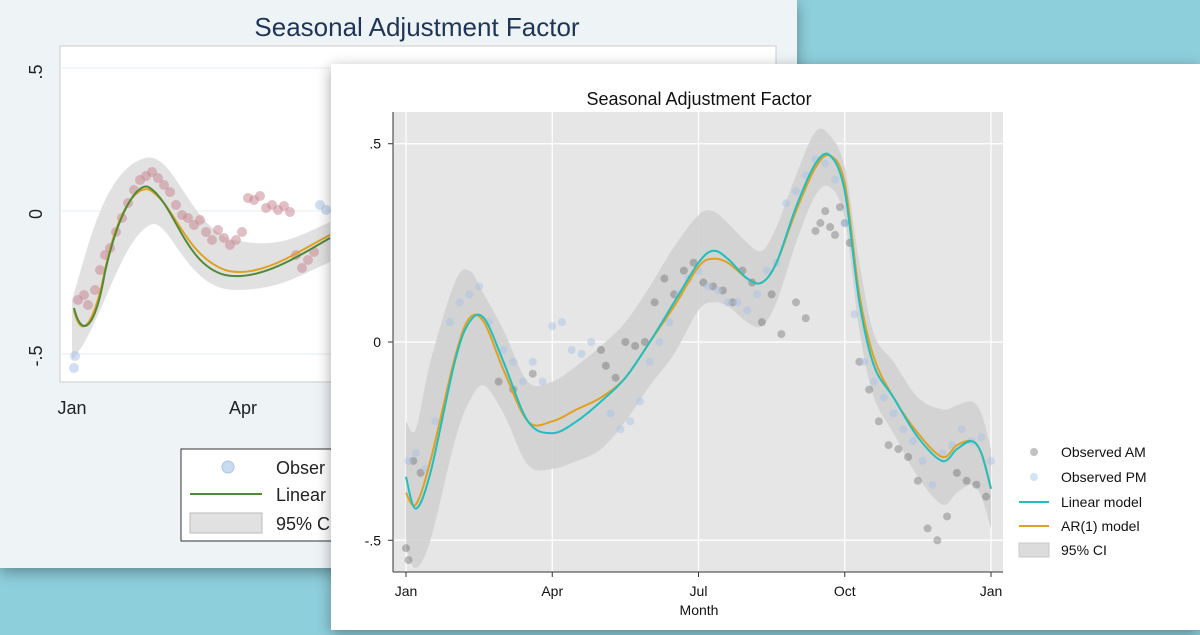  Describe the element at coordinates (699, 610) in the screenshot. I see `x-axis-title: Month` at that location.